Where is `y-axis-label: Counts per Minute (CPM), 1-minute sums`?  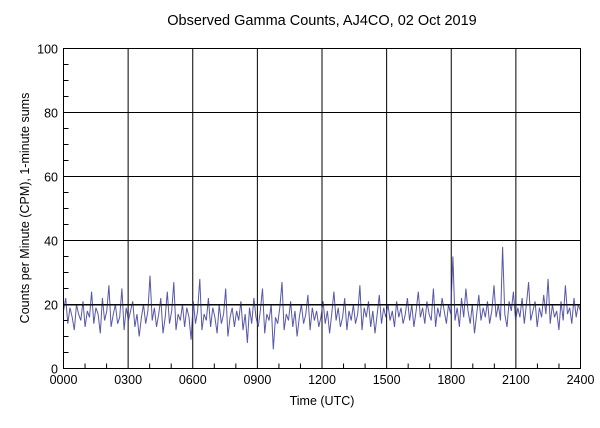
y-axis-label: Counts per Minute (CPM), 1-minute sums is located at coordinates (25, 208).